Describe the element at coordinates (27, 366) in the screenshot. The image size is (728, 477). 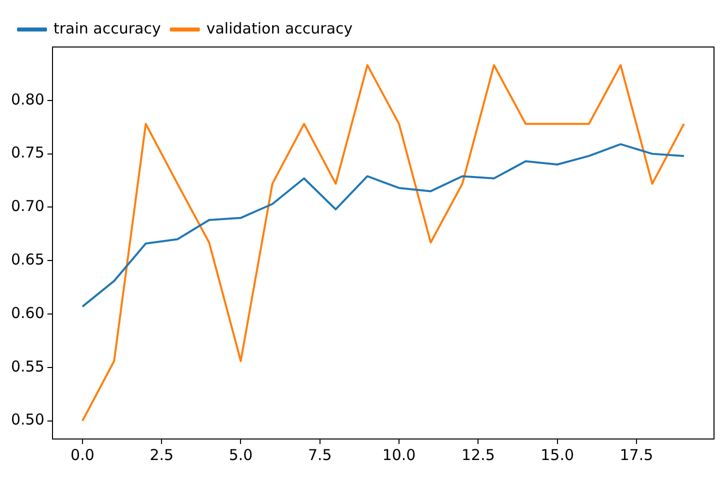
I see `y-tick-label: 0.55` at that location.